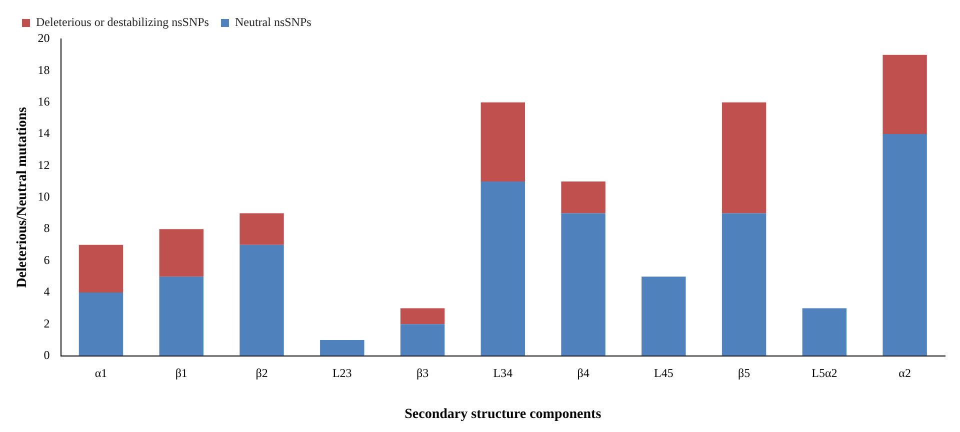 This screenshot has width=960, height=432. Describe the element at coordinates (47, 323) in the screenshot. I see `y-tick-label: 2` at that location.